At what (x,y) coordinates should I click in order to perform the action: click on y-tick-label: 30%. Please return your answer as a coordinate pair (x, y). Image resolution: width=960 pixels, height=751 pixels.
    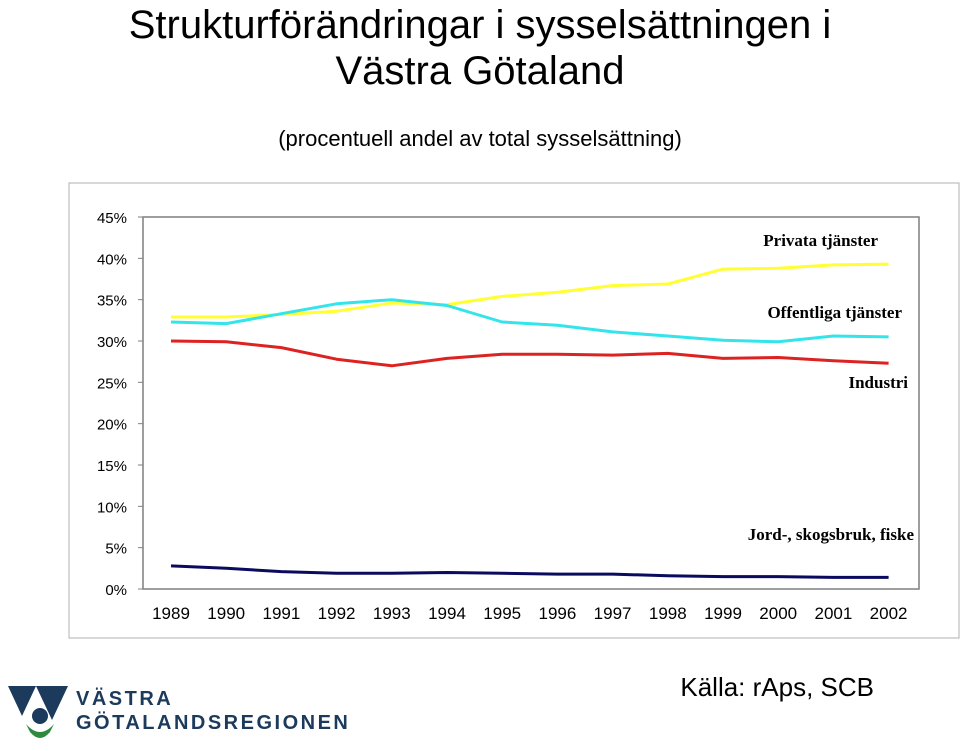
    Looking at the image, I should click on (112, 342).